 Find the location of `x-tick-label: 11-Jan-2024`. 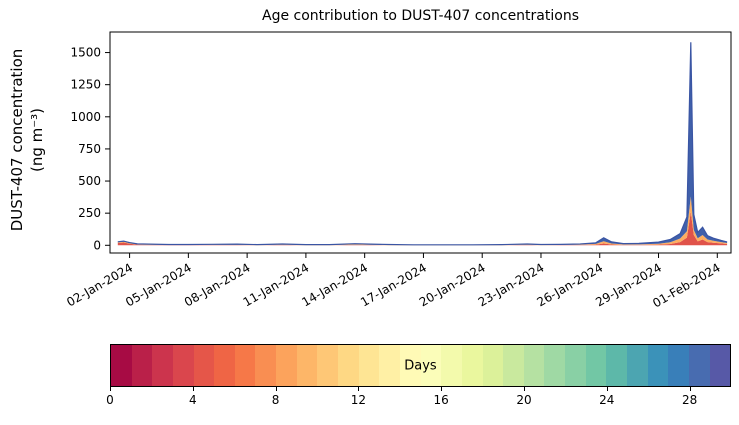

x-tick-label: 11-Jan-2024 is located at coordinates (276, 284).